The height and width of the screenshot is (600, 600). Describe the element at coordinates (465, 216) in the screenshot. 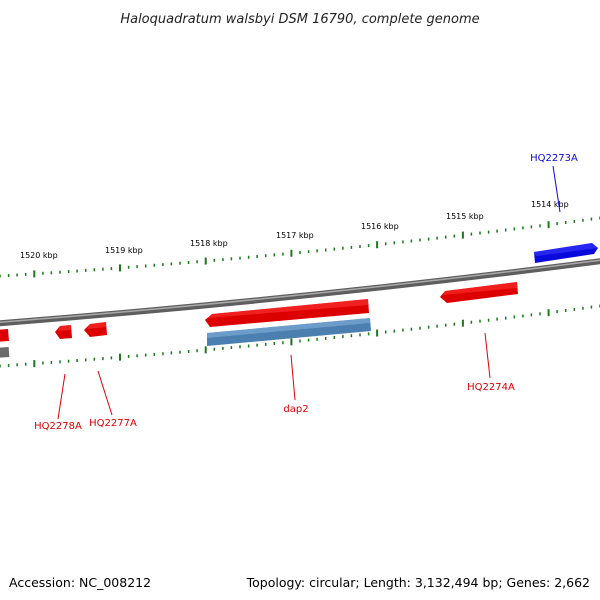

I see `scale-label-1515: 1515 kbp` at that location.